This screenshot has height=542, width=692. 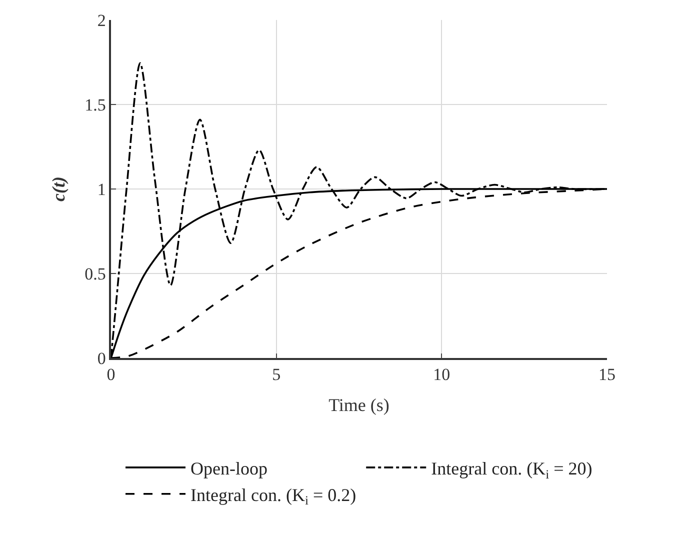 I want to click on y-tick-label: 0, so click(x=101, y=358).